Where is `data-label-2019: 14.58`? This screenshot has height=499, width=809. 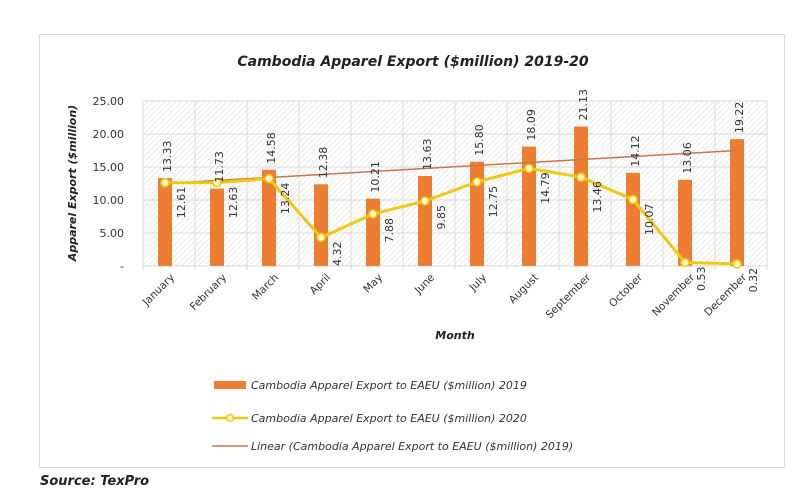 data-label-2019: 14.58 is located at coordinates (271, 148).